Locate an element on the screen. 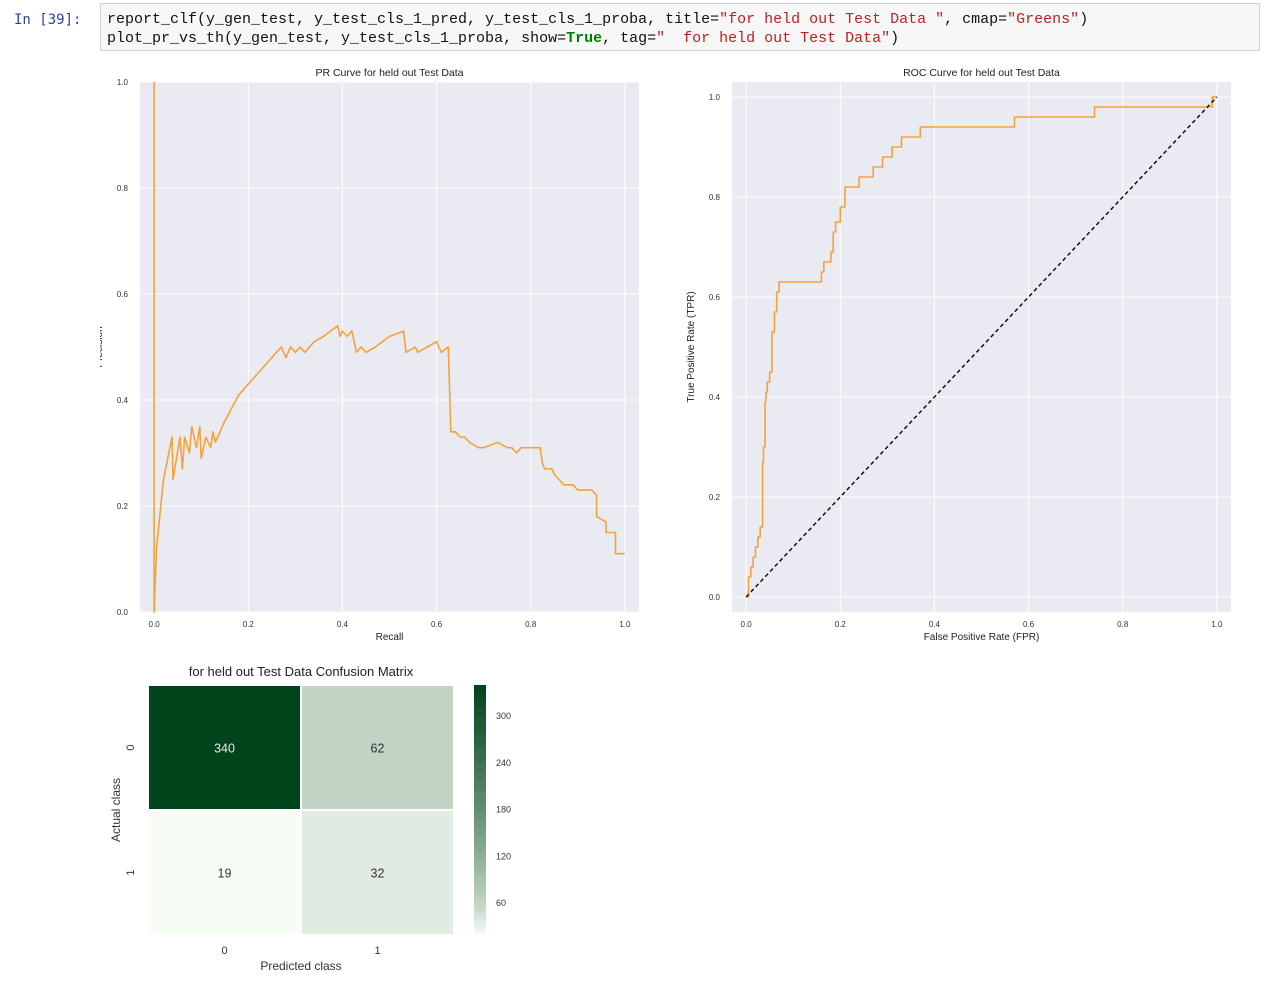 The width and height of the screenshot is (1269, 995). chart-title: ROC Curve for held out Test Data is located at coordinates (981, 73).